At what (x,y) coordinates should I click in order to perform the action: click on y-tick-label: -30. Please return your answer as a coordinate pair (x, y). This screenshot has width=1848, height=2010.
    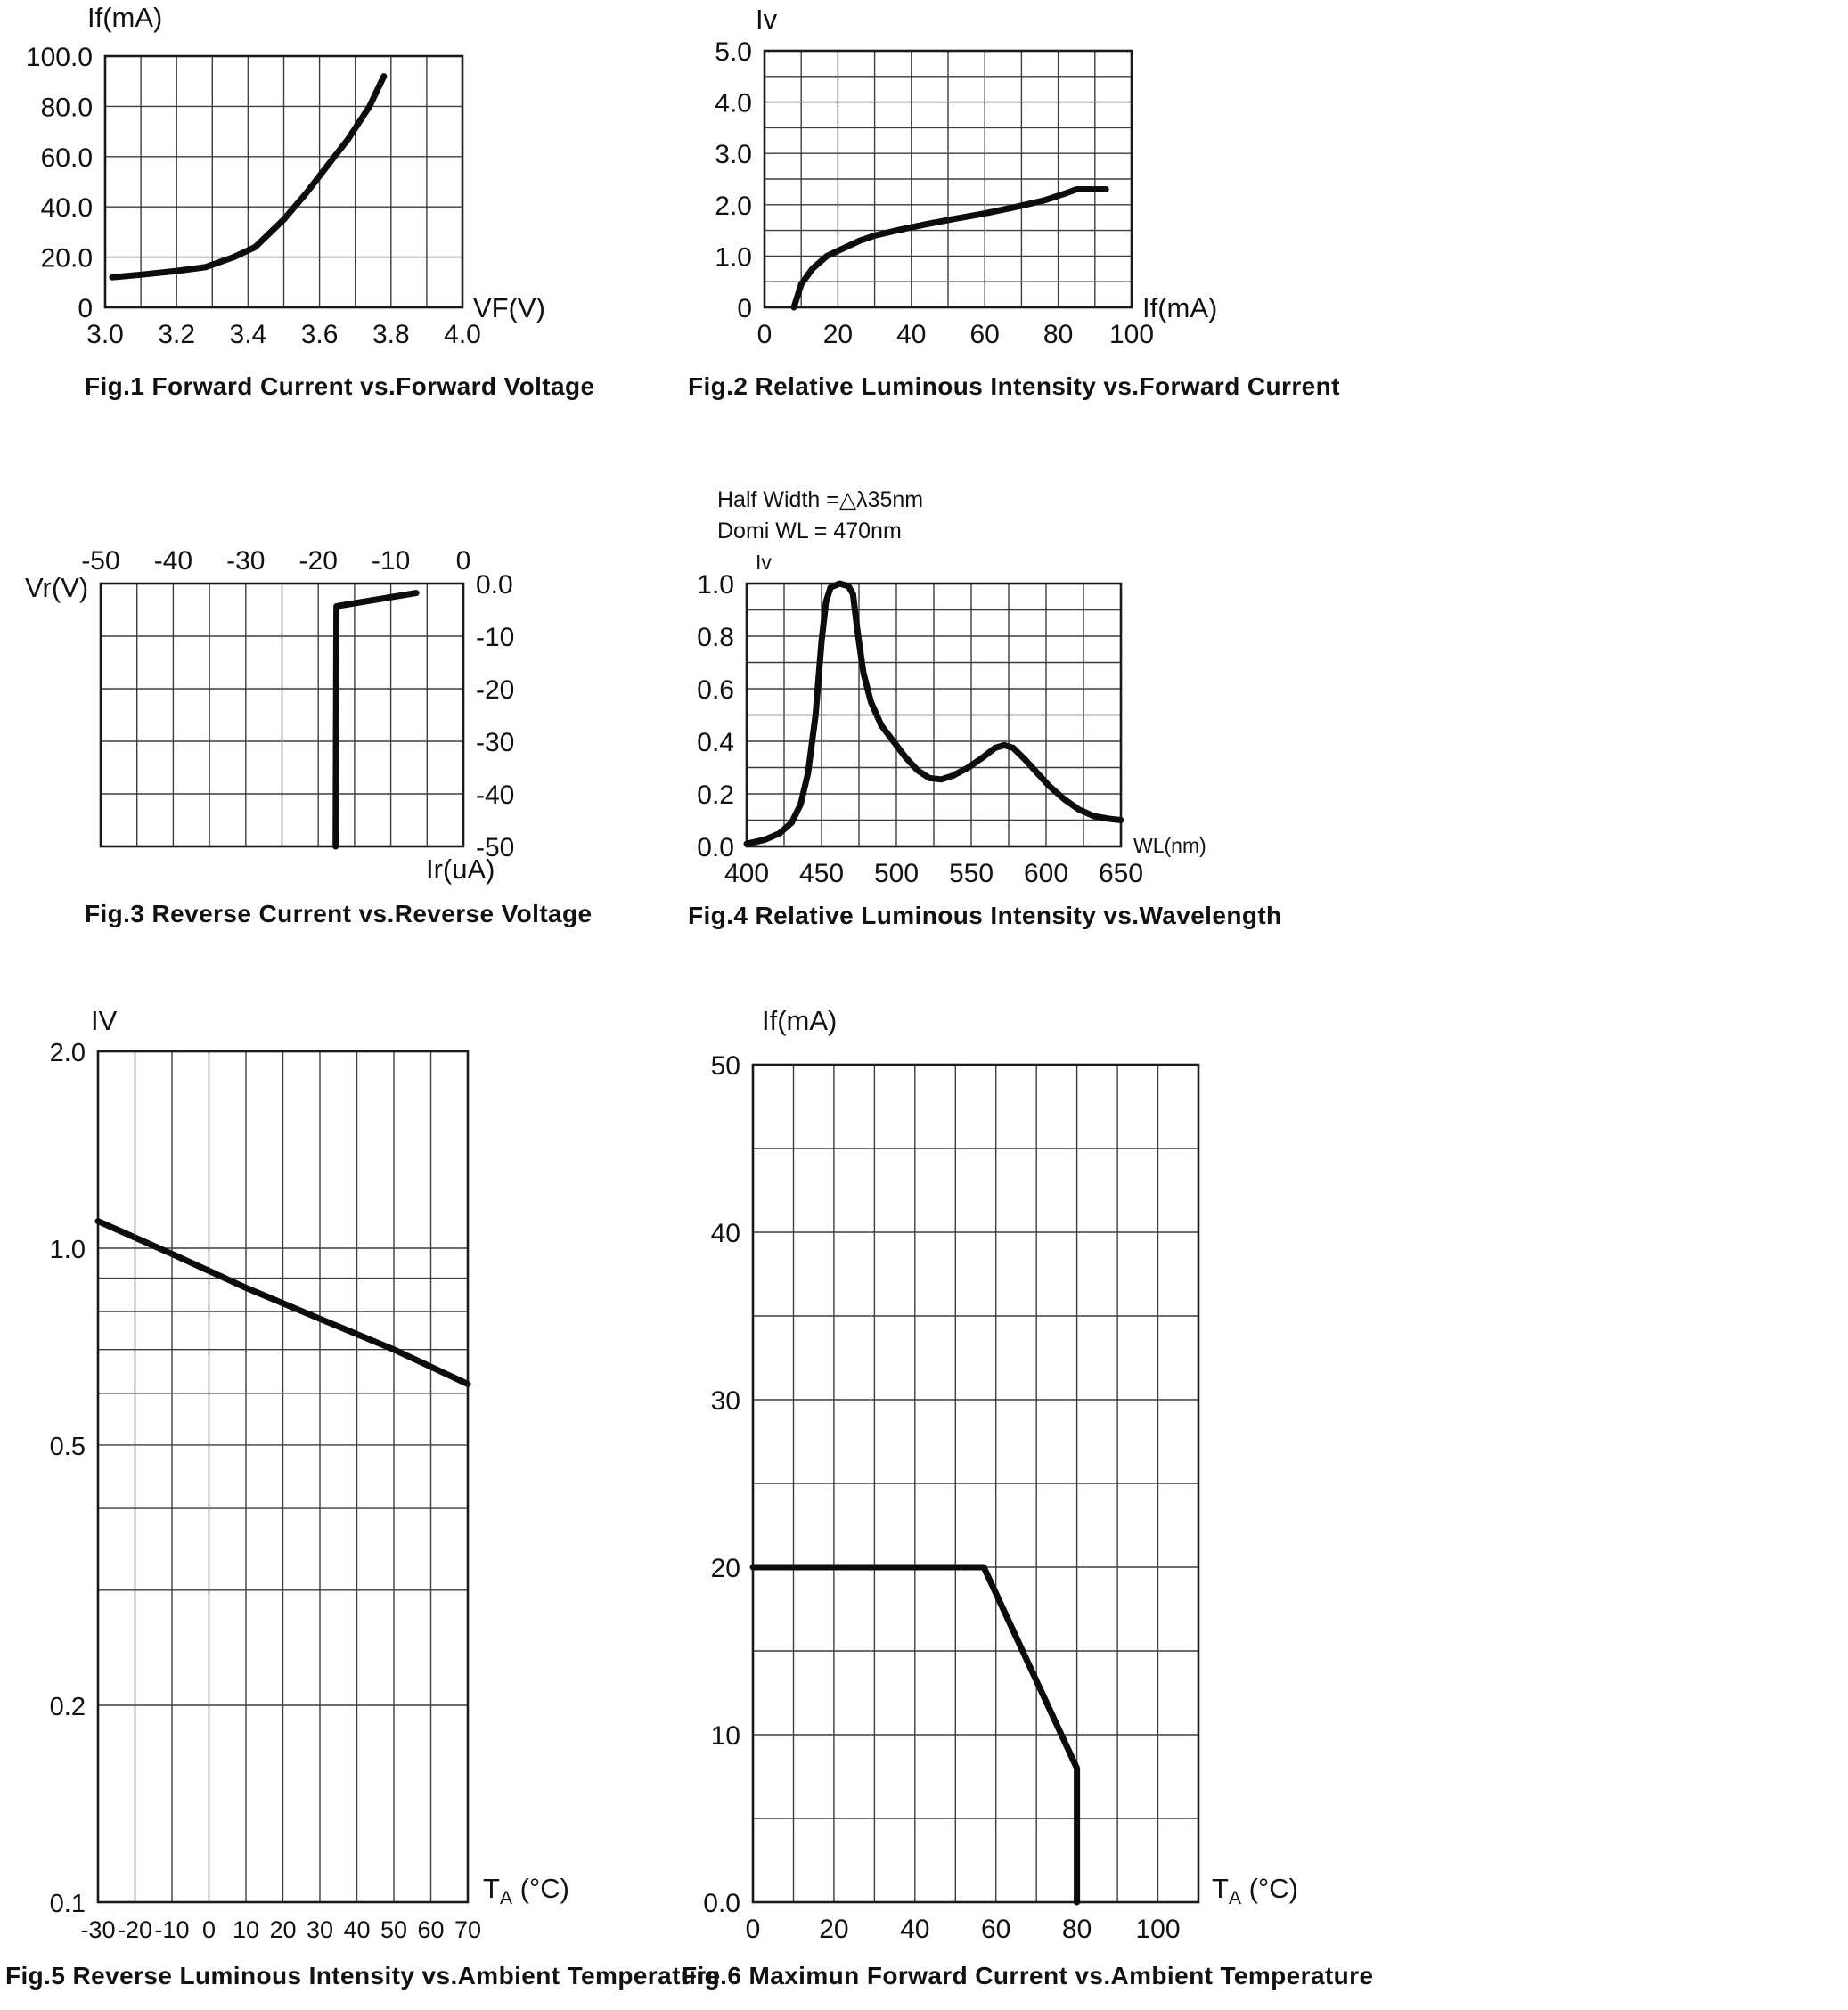
    Looking at the image, I should click on (495, 742).